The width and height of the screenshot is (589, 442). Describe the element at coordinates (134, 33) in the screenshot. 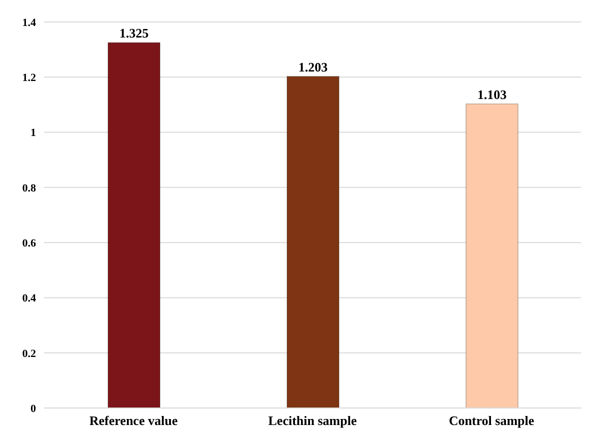

I see `data-label: 1.325` at that location.